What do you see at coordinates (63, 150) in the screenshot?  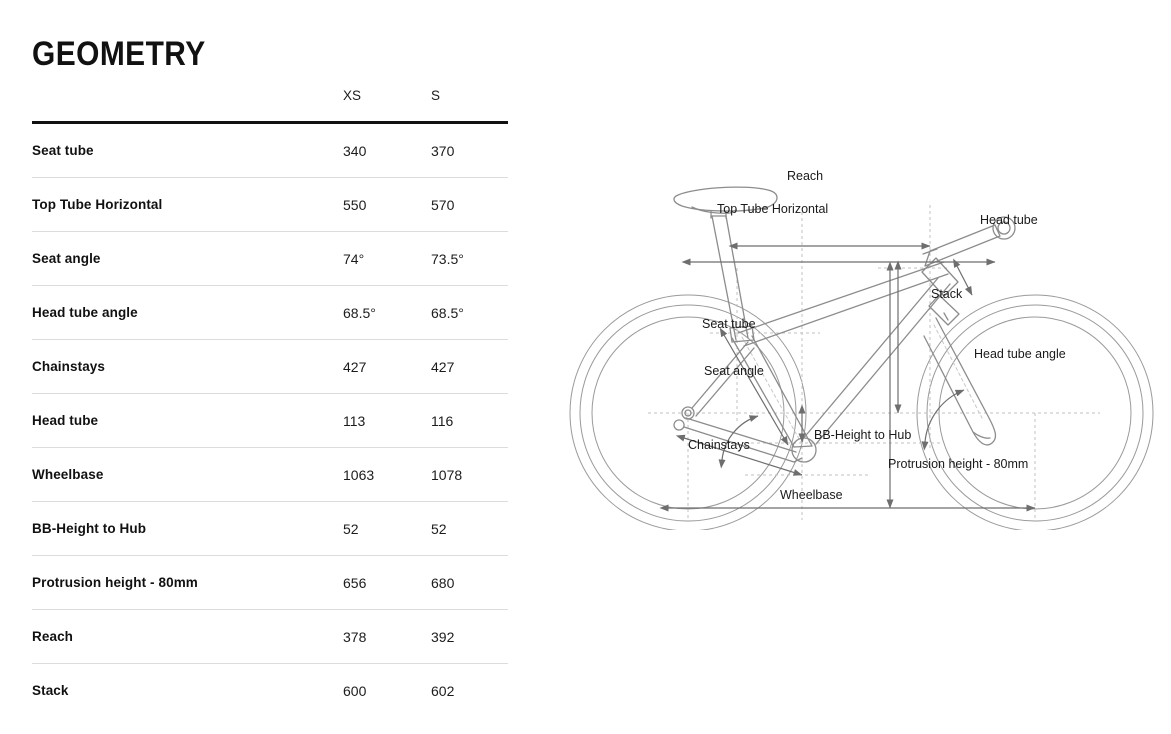 I see `row-label: Seat tube` at bounding box center [63, 150].